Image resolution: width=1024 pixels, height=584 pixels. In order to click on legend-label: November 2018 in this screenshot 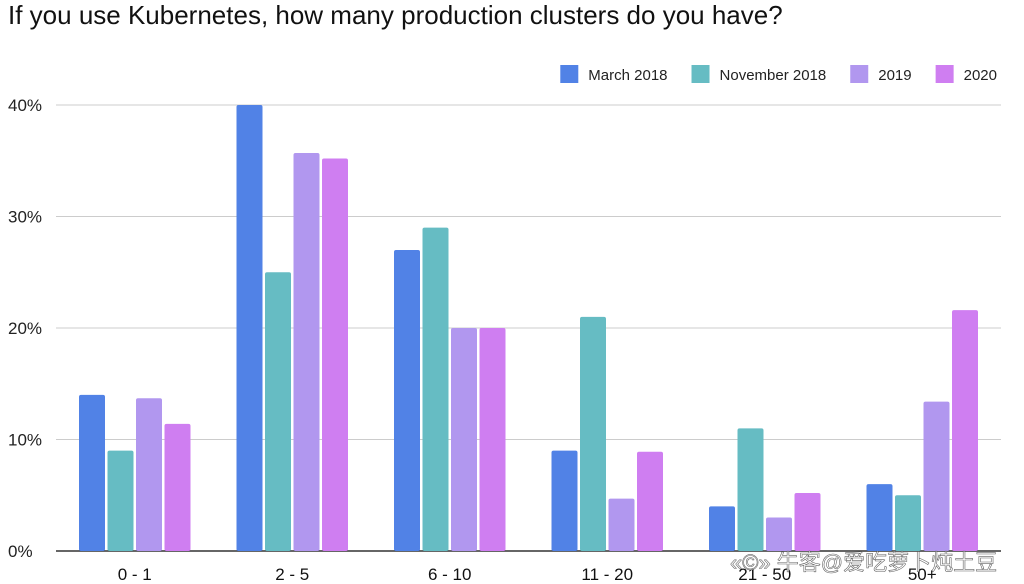, I will do `click(773, 75)`.